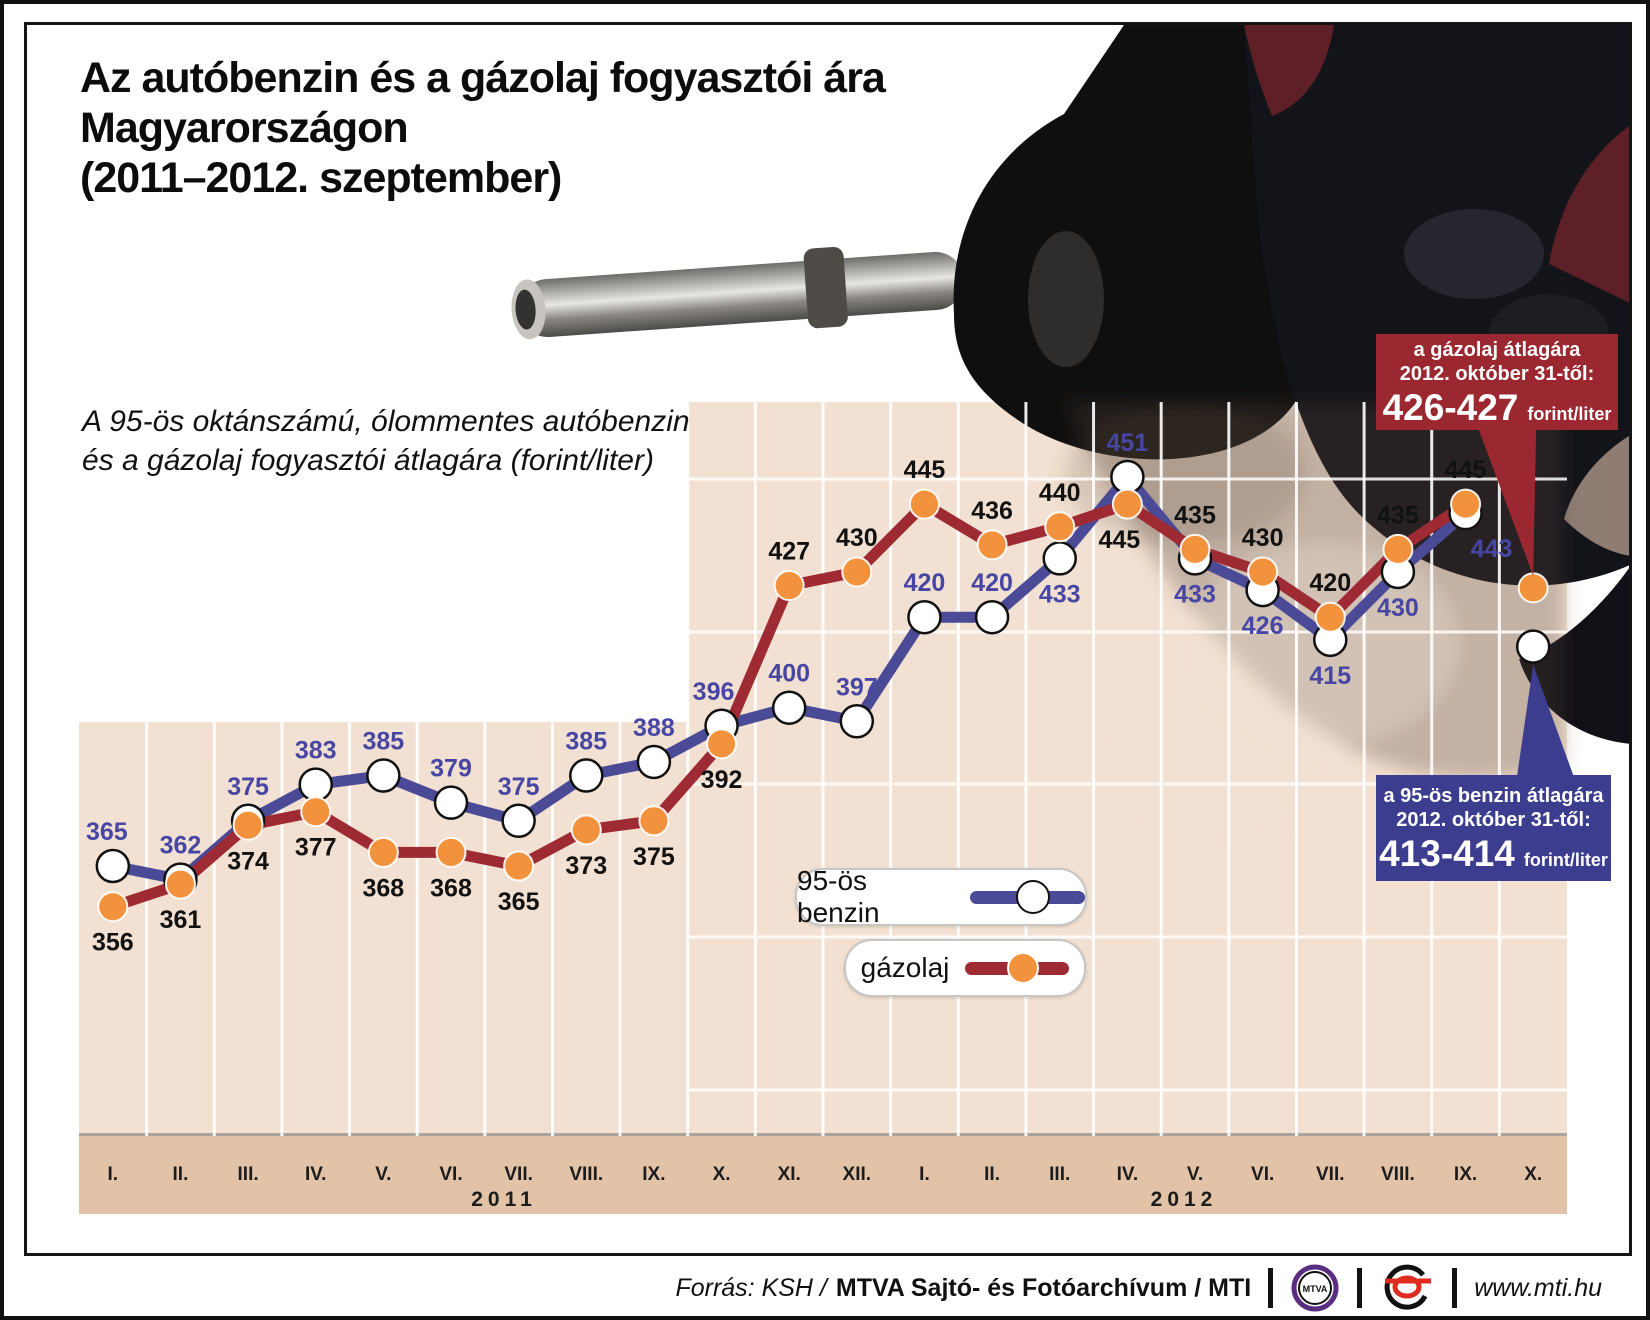  What do you see at coordinates (383, 1174) in the screenshot?
I see `axis-month-label: V.` at bounding box center [383, 1174].